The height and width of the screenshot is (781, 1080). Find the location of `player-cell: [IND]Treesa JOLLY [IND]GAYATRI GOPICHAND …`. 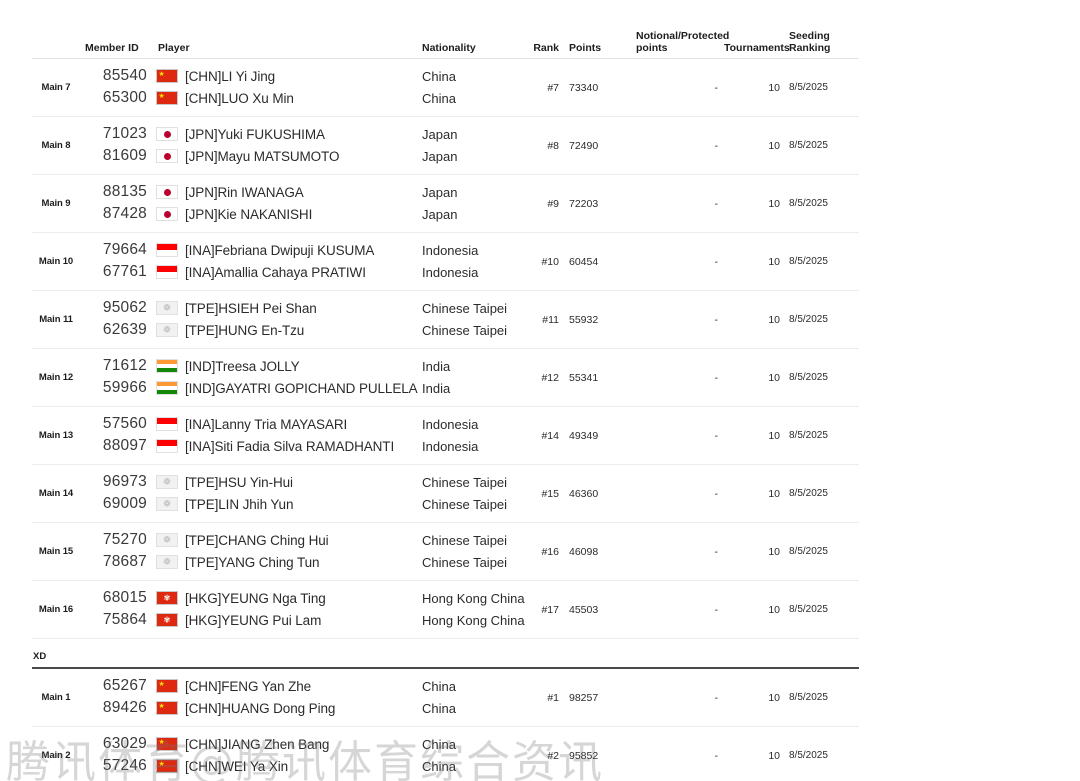

player-cell: [IND]Treesa JOLLY [IND]GAYATRI GOPICHAND … is located at coordinates (285, 378).